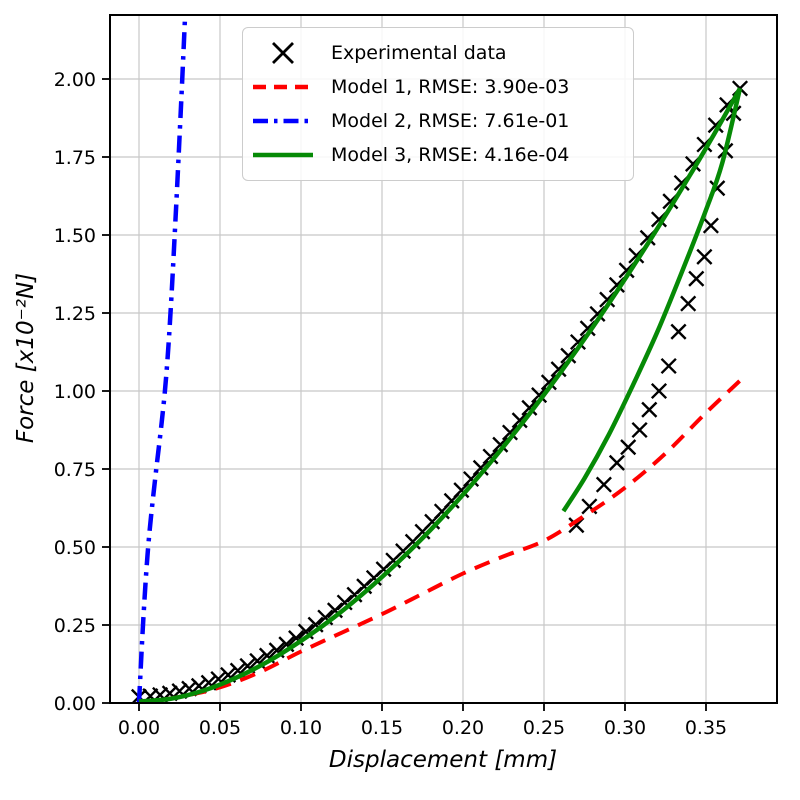 Image resolution: width=800 pixels, height=800 pixels. I want to click on y-tick-label: 1.50, so click(75, 236).